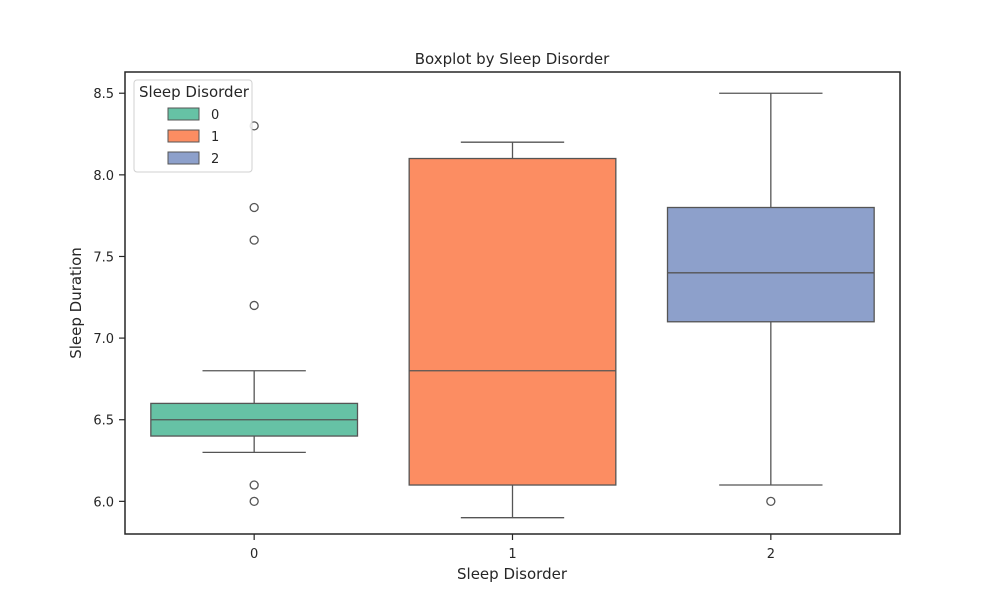  Describe the element at coordinates (215, 159) in the screenshot. I see `legend-label-2: 2` at that location.